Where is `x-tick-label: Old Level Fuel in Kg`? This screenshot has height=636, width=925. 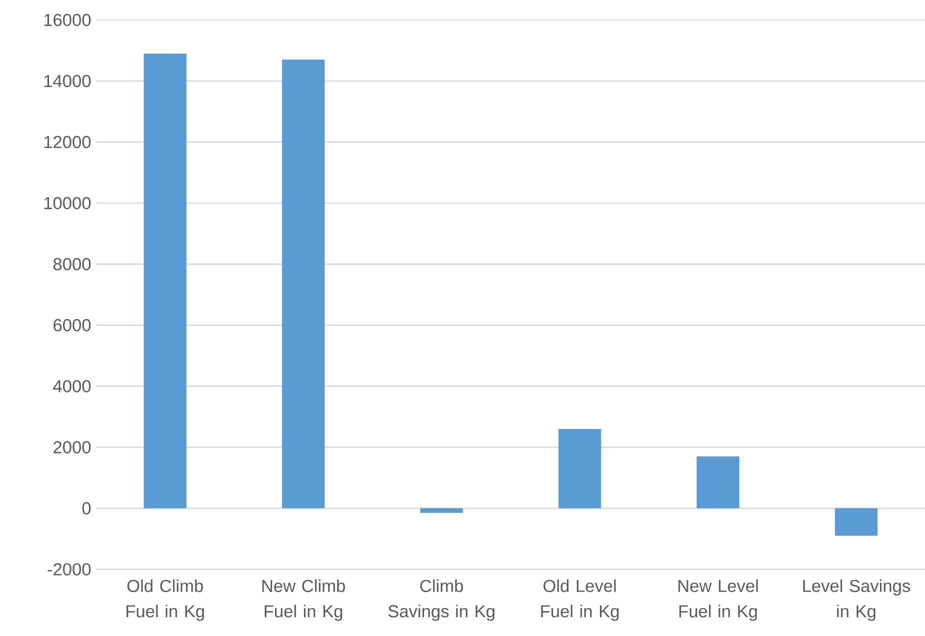
x-tick-label: Old Level Fuel in Kg is located at coordinates (580, 600).